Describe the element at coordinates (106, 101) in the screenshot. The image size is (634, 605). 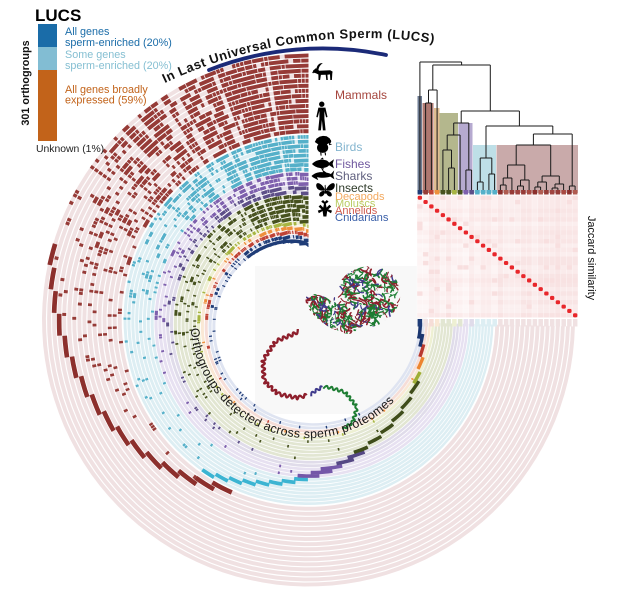
I see `svg-text: expressed (59%)` at that location.